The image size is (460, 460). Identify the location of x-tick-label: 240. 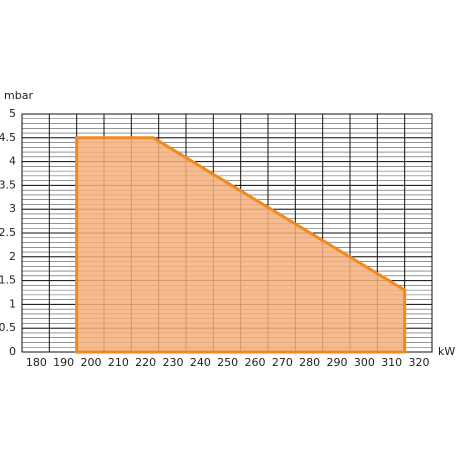
(200, 362).